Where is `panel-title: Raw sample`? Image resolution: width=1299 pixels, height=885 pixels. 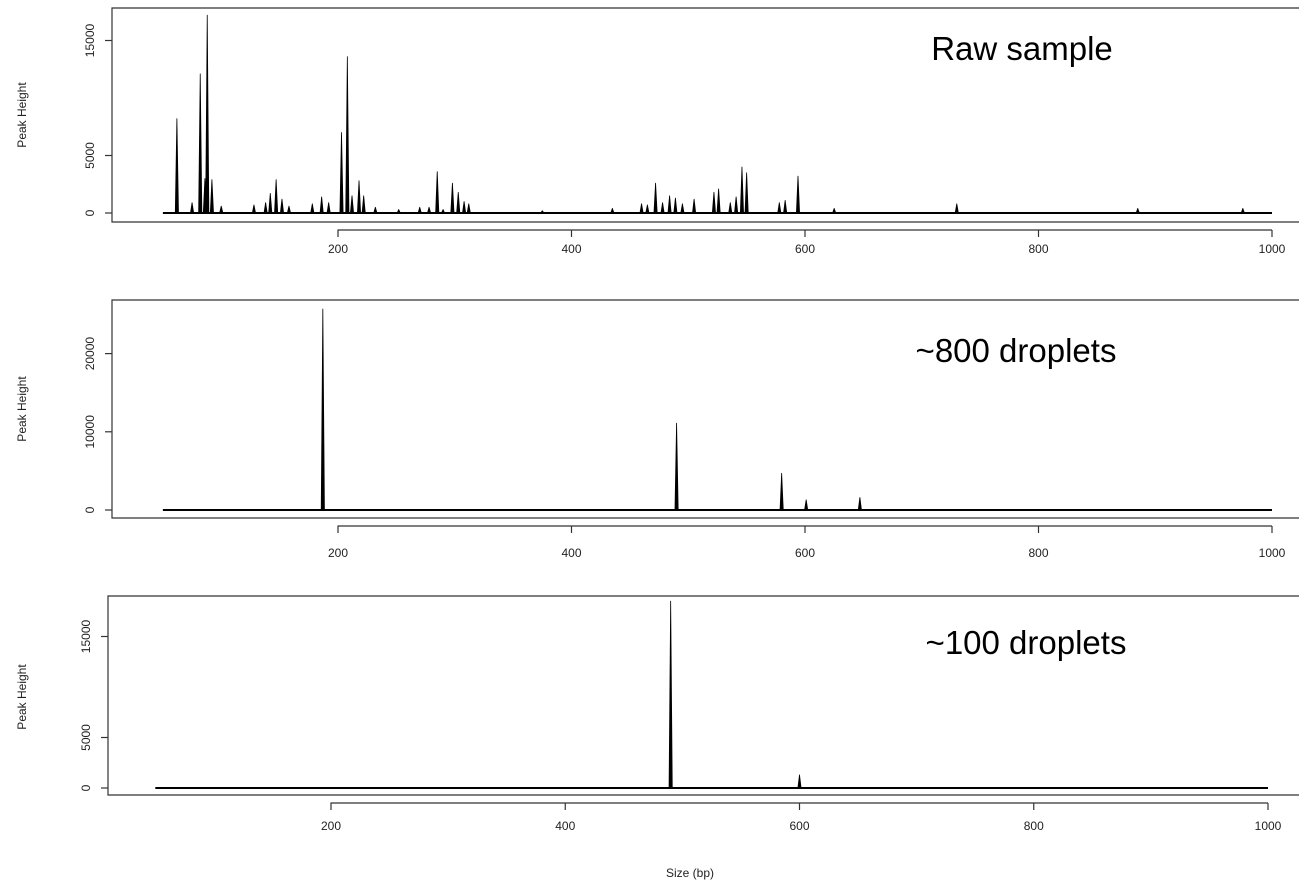 panel-title: Raw sample is located at coordinates (1022, 48).